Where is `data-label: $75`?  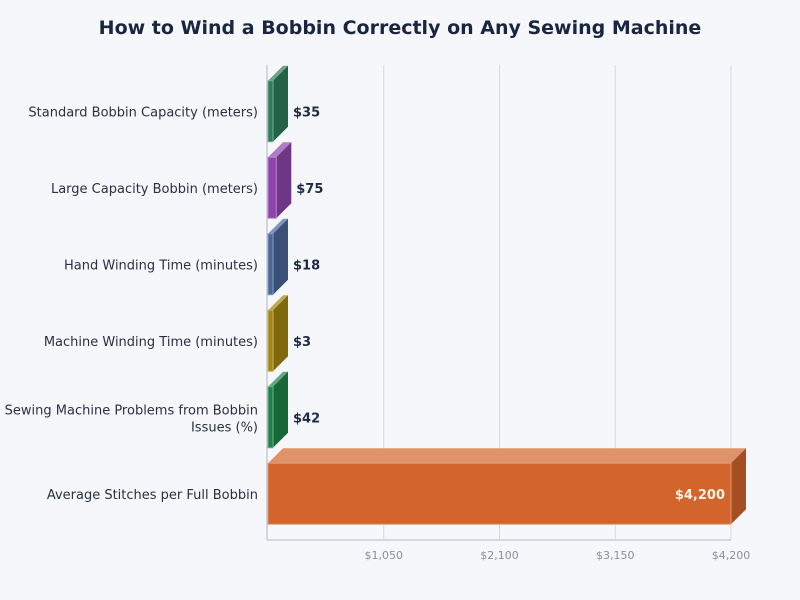
data-label: $75 is located at coordinates (309, 189).